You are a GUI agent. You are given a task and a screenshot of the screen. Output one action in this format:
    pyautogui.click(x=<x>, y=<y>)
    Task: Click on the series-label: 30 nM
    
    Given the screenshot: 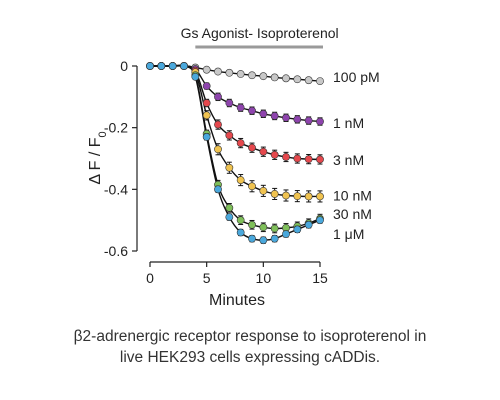 What is the action you would take?
    pyautogui.click(x=352, y=214)
    